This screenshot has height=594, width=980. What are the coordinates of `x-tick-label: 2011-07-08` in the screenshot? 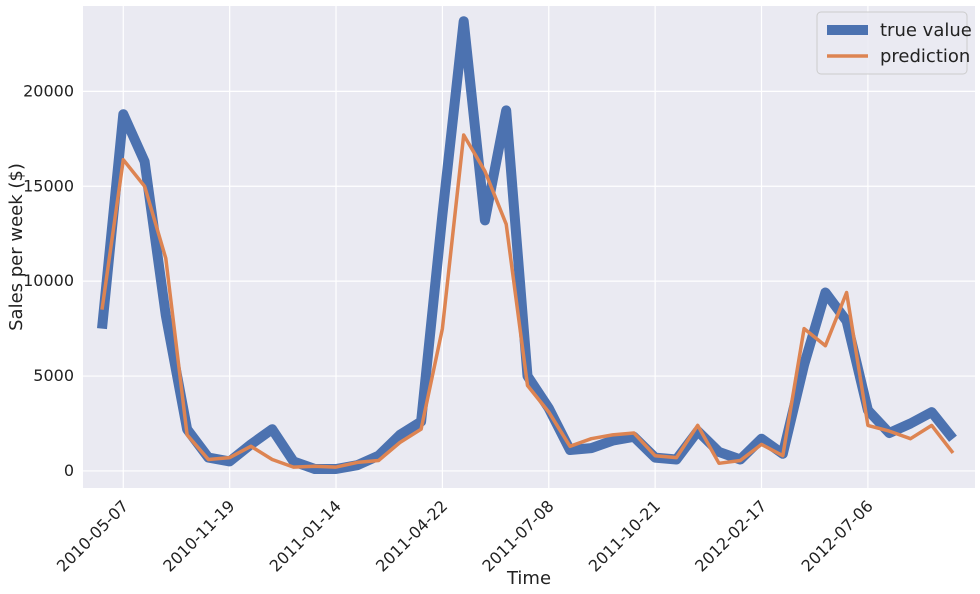 It's located at (517, 535).